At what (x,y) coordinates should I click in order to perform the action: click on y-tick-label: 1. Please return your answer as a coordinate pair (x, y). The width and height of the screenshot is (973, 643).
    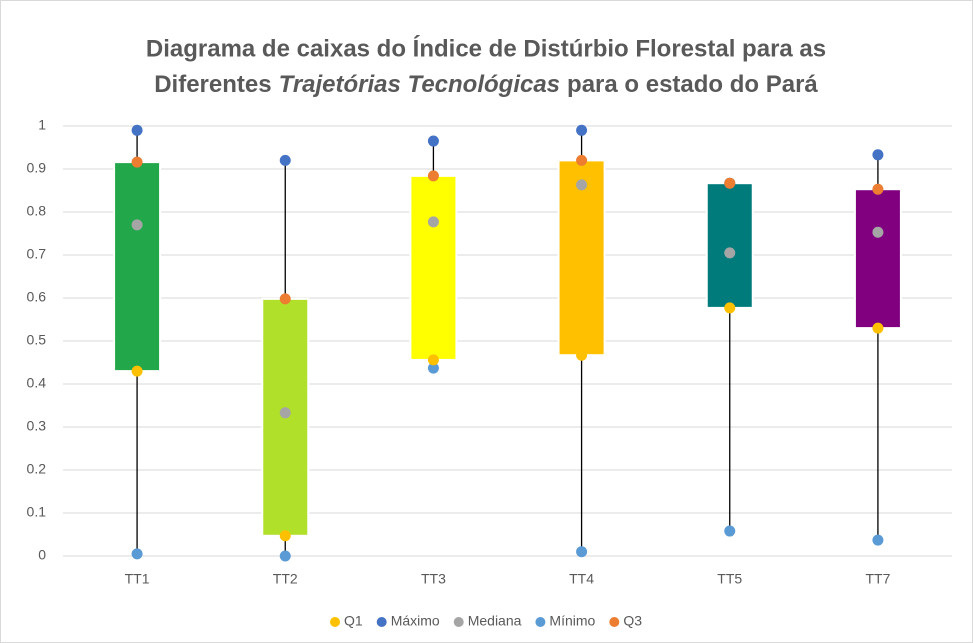
    Looking at the image, I should click on (42, 125).